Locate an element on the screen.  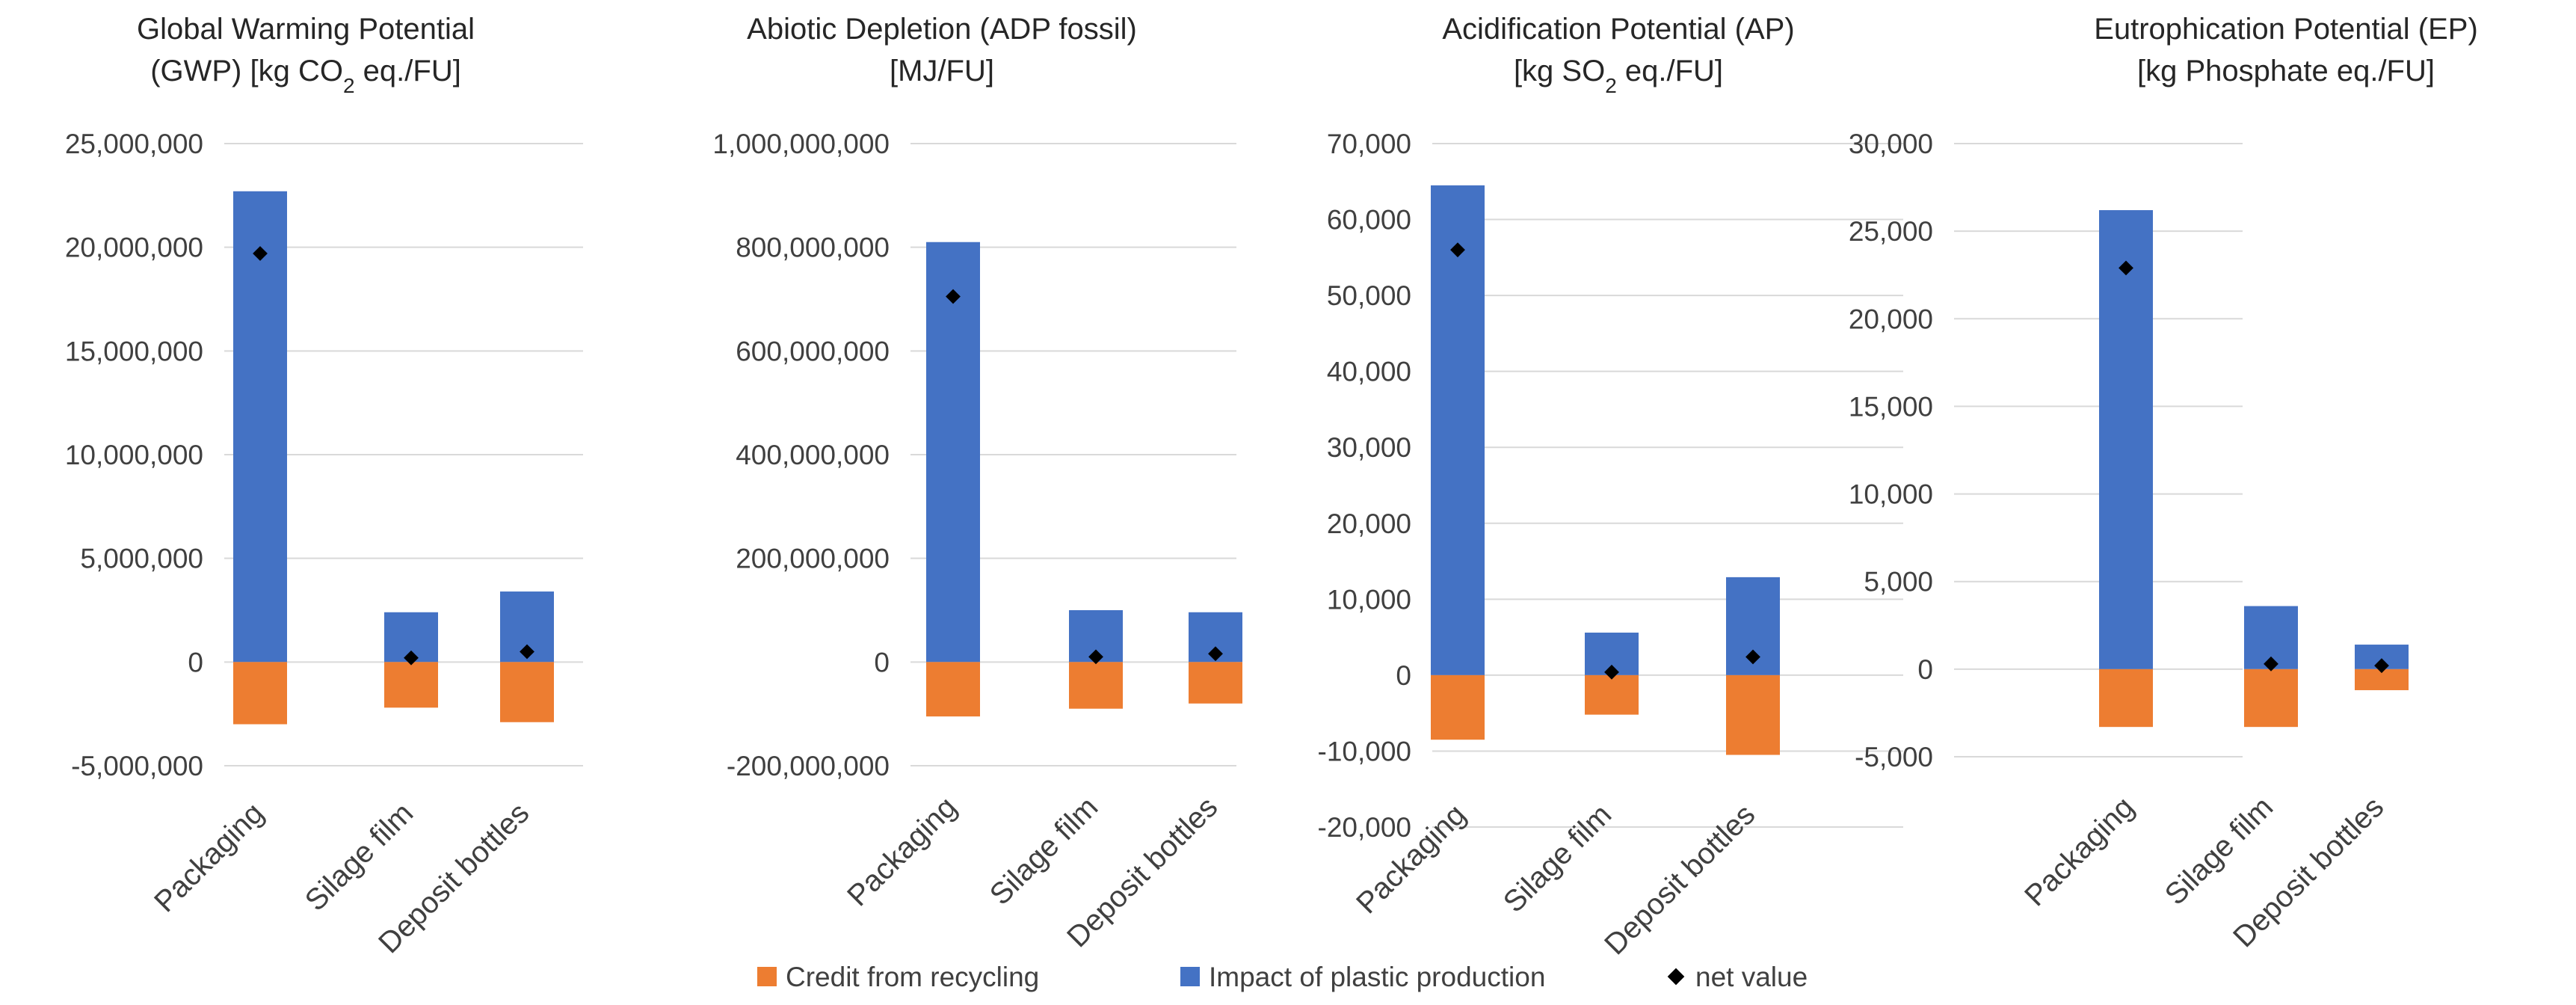
y-tick-label: 60,000 is located at coordinates (1369, 220).